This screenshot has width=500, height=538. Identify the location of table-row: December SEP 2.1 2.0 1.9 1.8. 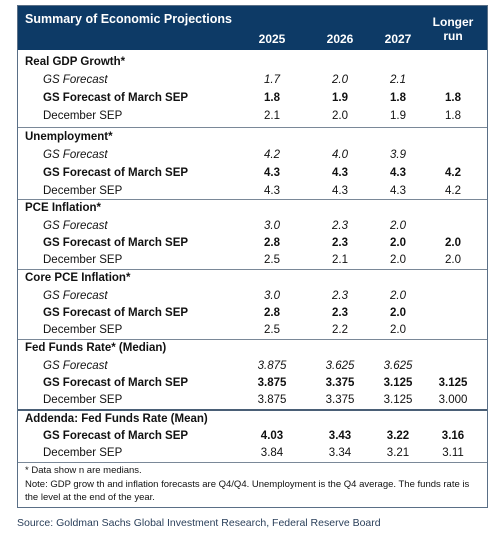
(252, 117).